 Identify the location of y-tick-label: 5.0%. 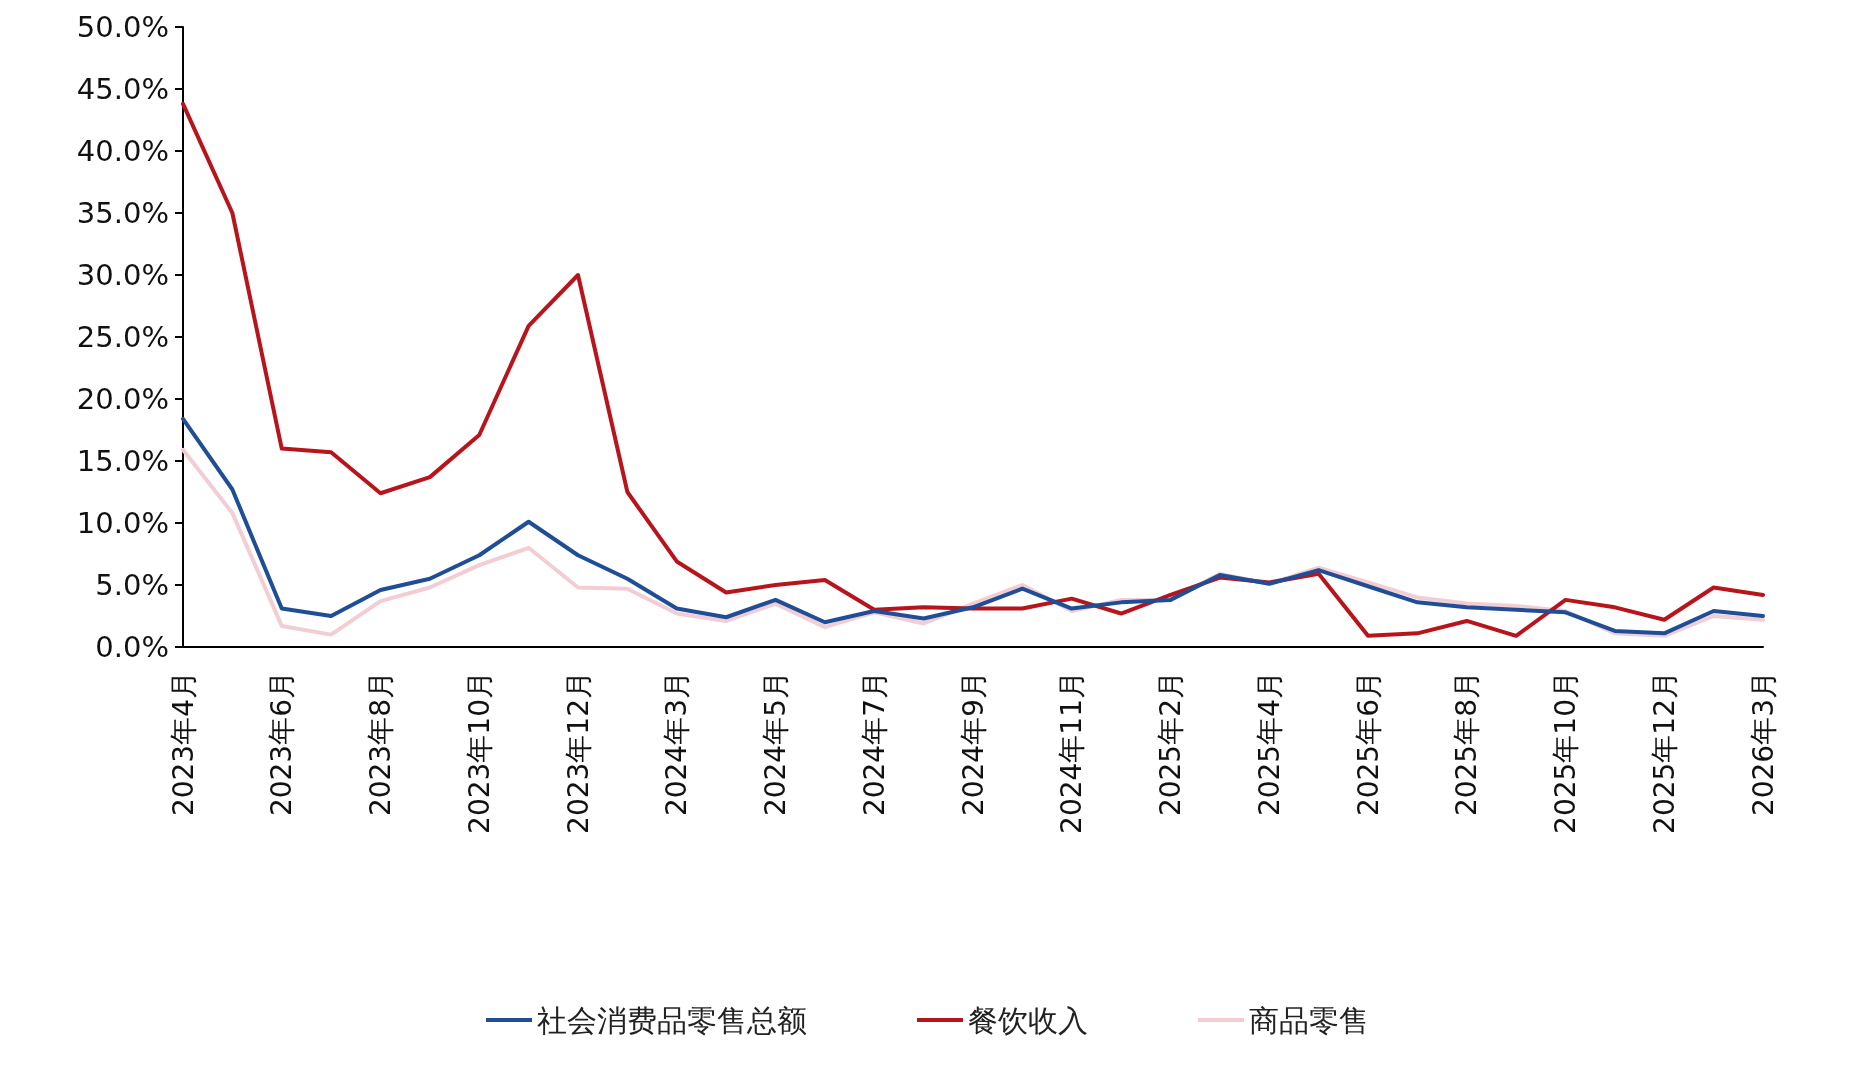
(132, 585).